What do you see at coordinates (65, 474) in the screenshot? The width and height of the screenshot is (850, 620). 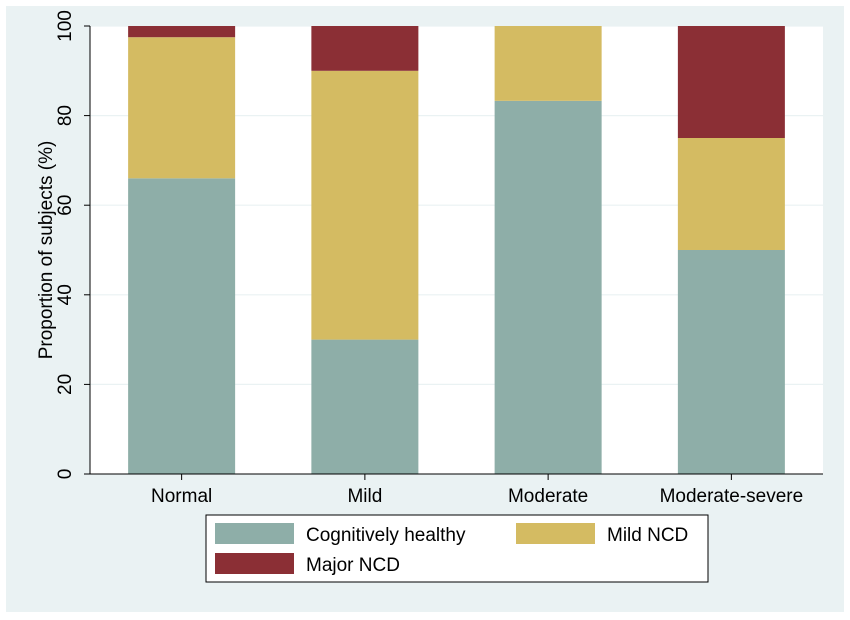 I see `y-tick-label-0: 0` at bounding box center [65, 474].